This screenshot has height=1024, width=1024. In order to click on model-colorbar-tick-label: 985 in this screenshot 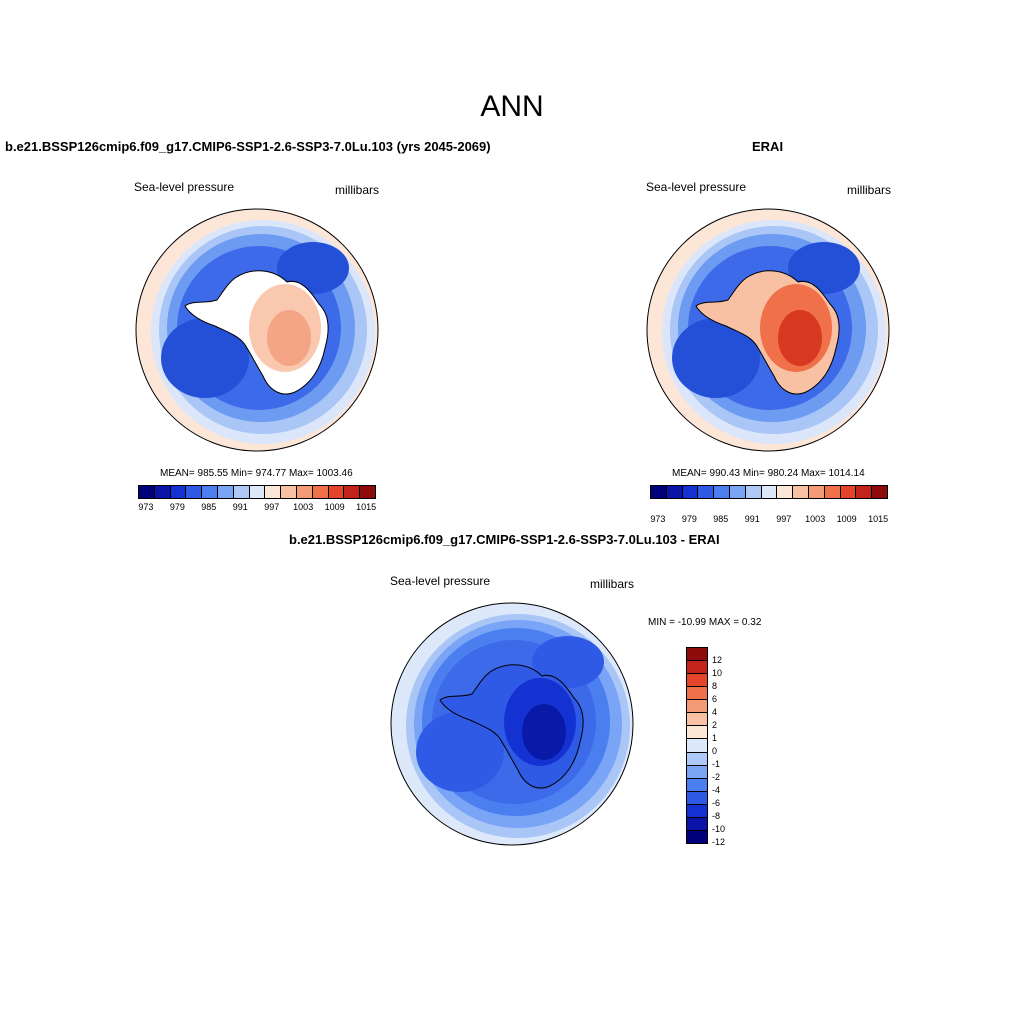, I will do `click(209, 507)`.